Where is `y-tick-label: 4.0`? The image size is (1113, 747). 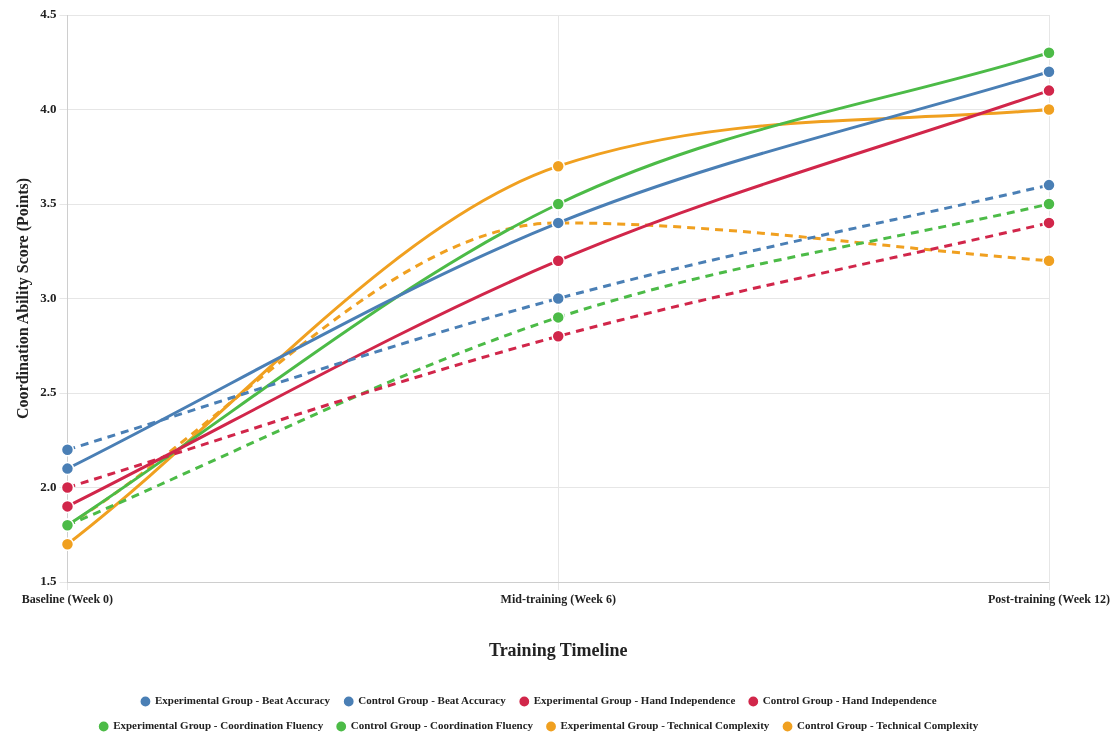 y-tick-label: 4.0 is located at coordinates (48, 108).